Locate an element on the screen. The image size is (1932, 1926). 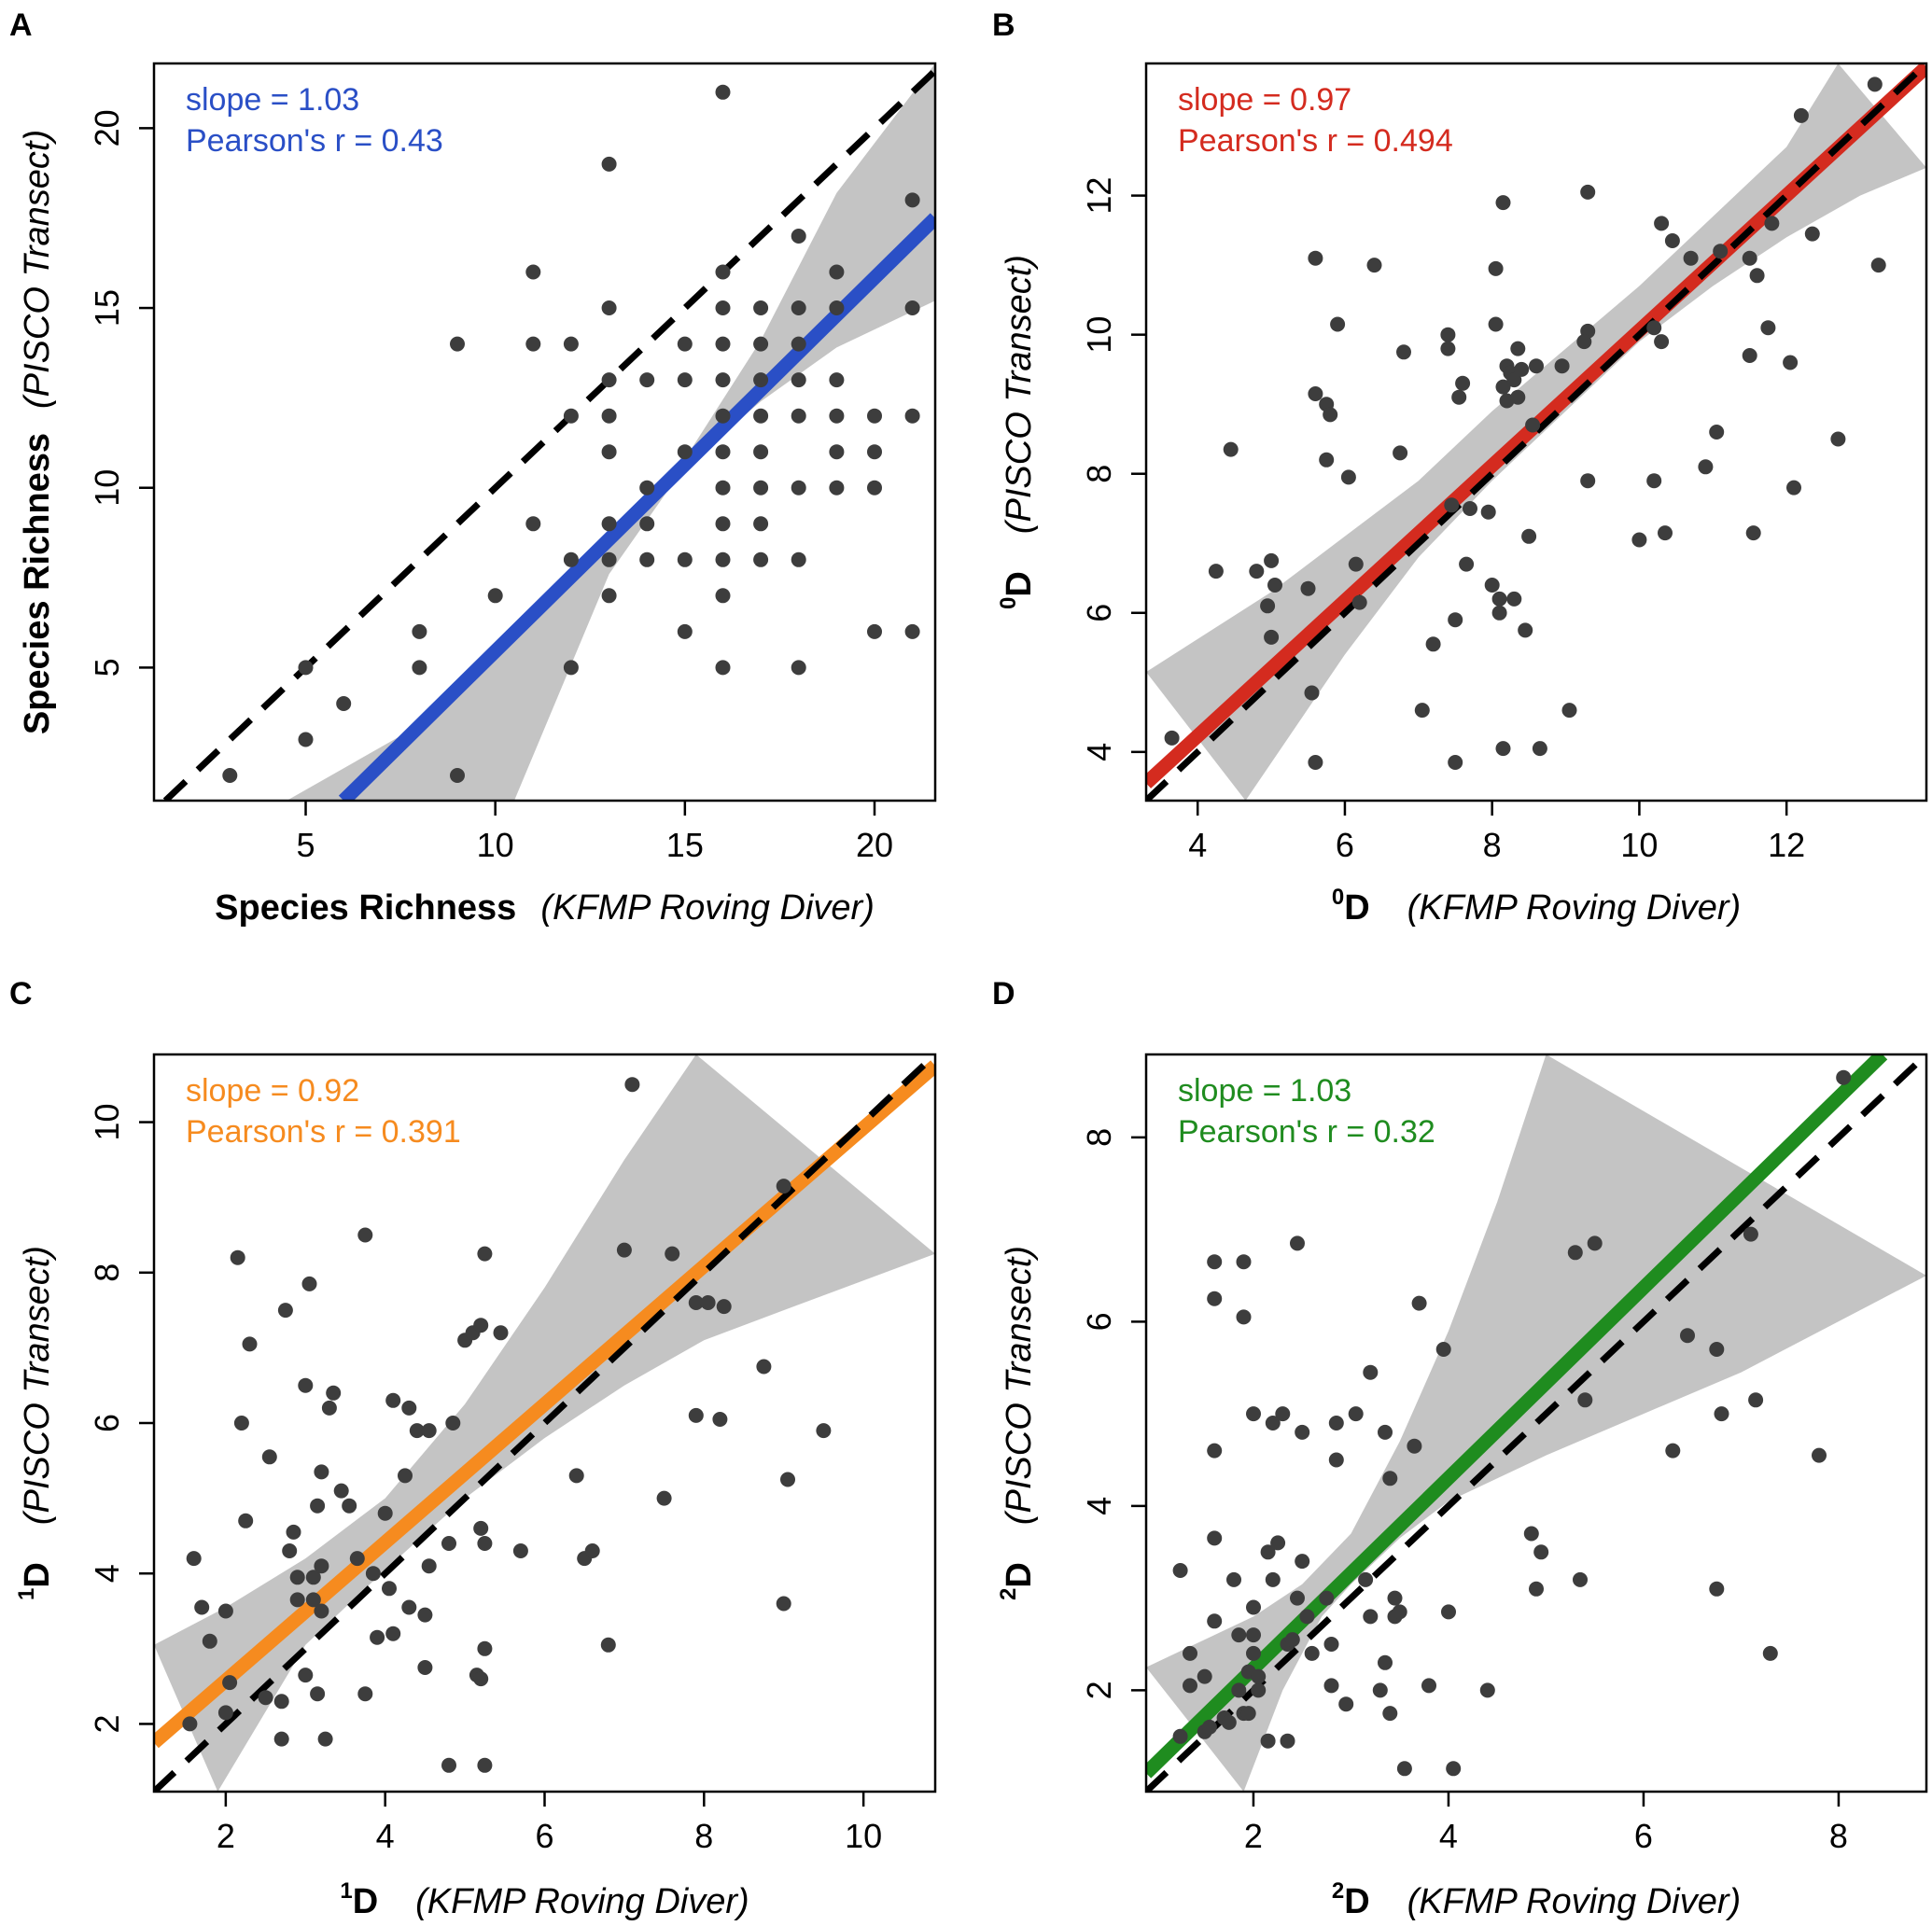
panel-c-x-axis-label-italic: (KFMP Roving Diver) is located at coordinates (582, 1901).